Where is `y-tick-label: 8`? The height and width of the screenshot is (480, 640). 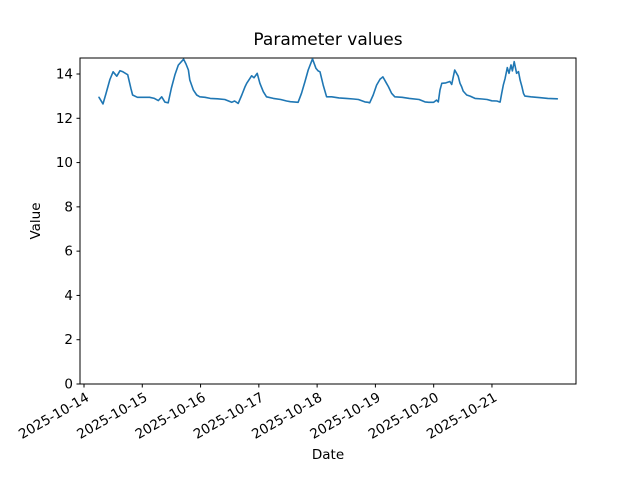 y-tick-label: 8 is located at coordinates (68, 207).